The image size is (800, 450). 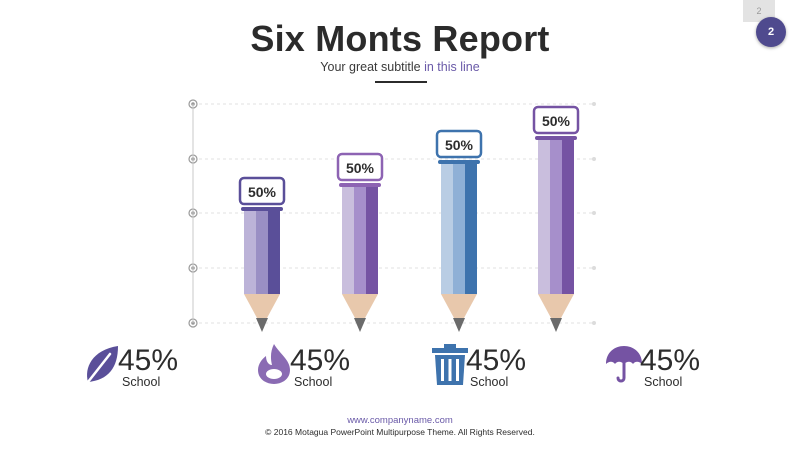 What do you see at coordinates (401, 82) in the screenshot?
I see `title-underline` at bounding box center [401, 82].